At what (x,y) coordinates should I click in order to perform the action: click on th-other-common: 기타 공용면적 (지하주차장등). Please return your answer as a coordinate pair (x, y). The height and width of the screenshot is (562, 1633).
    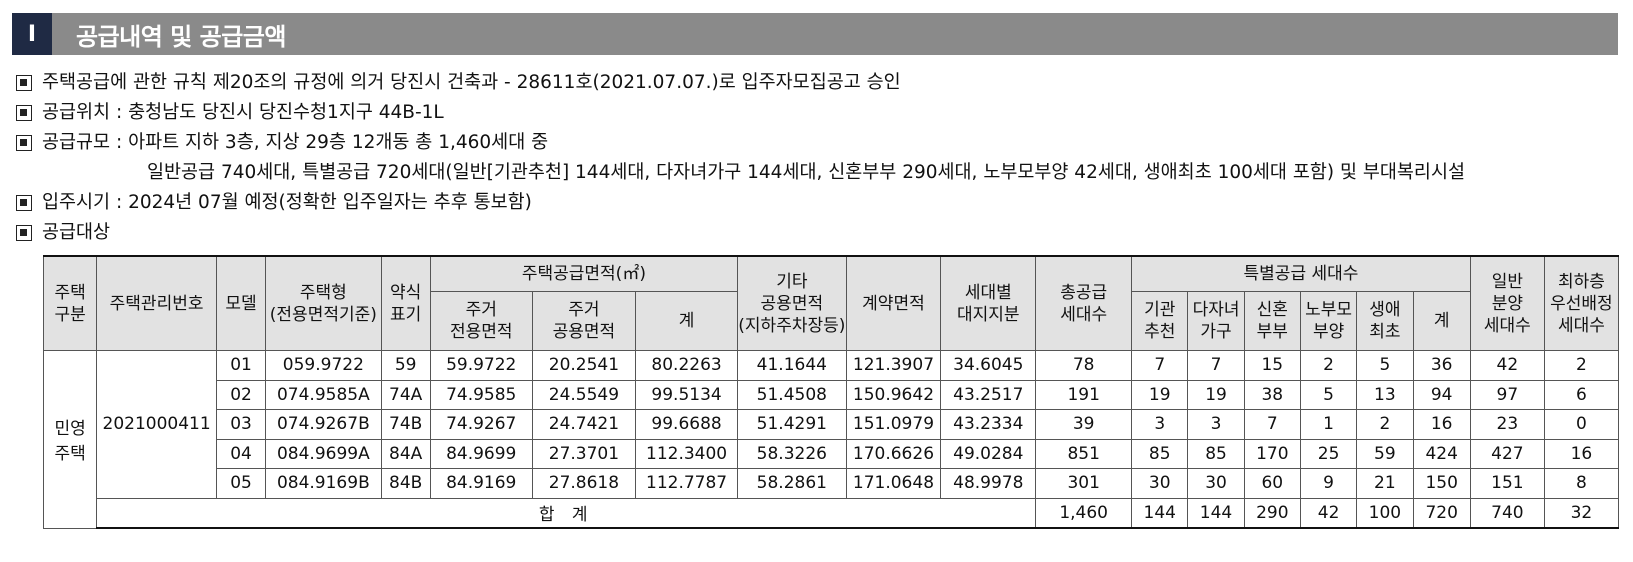
    Looking at the image, I should click on (792, 303).